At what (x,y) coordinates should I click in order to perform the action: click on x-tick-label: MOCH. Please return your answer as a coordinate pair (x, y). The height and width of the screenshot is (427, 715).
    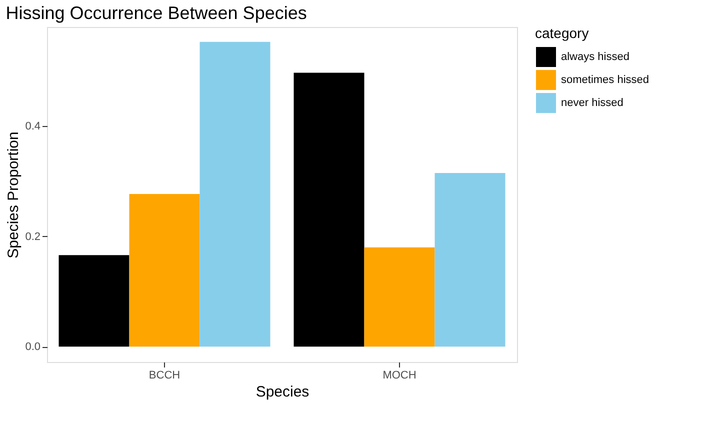
    Looking at the image, I should click on (399, 376).